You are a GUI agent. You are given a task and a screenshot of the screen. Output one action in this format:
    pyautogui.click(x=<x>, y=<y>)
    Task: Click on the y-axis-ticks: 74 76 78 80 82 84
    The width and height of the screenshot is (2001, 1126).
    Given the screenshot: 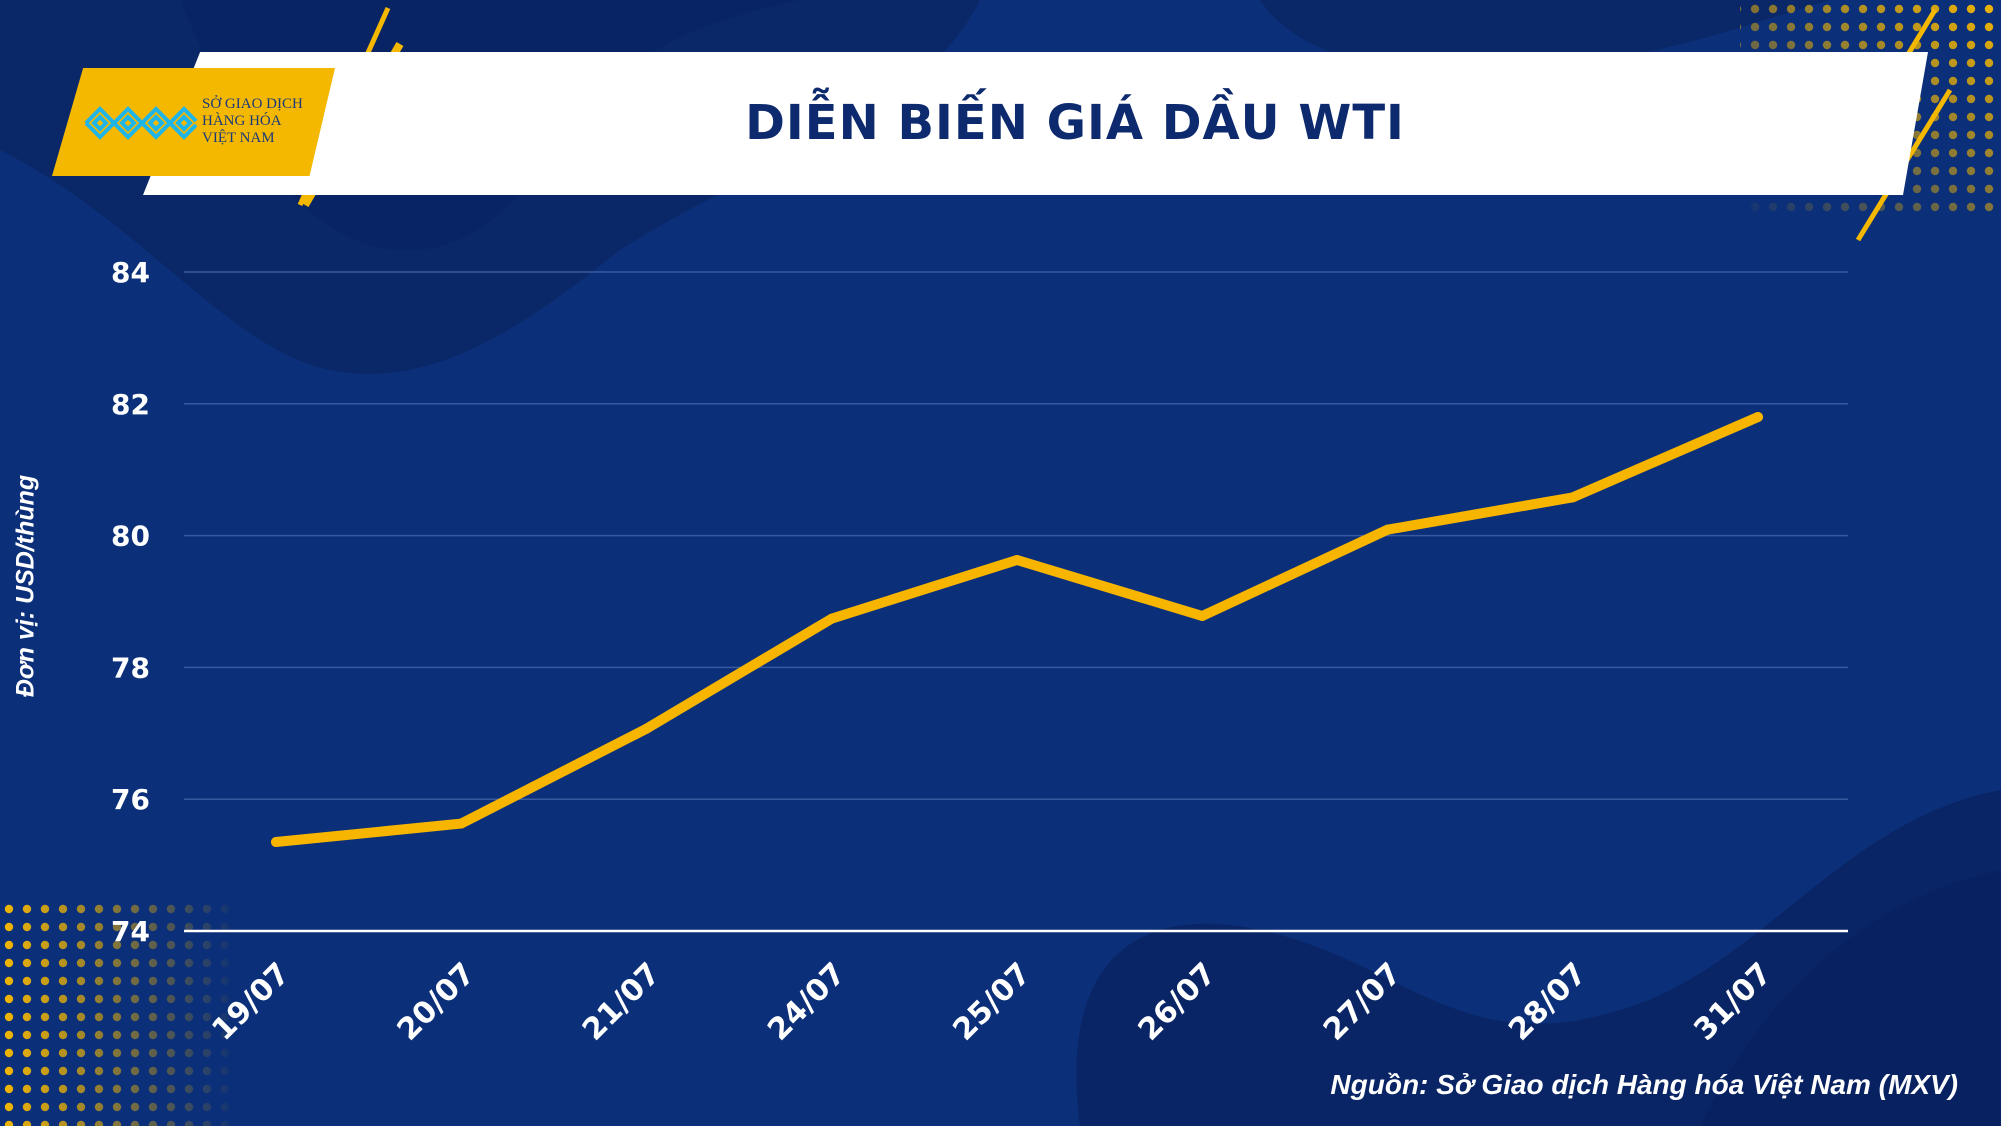 What is the action you would take?
    pyautogui.click(x=130, y=602)
    